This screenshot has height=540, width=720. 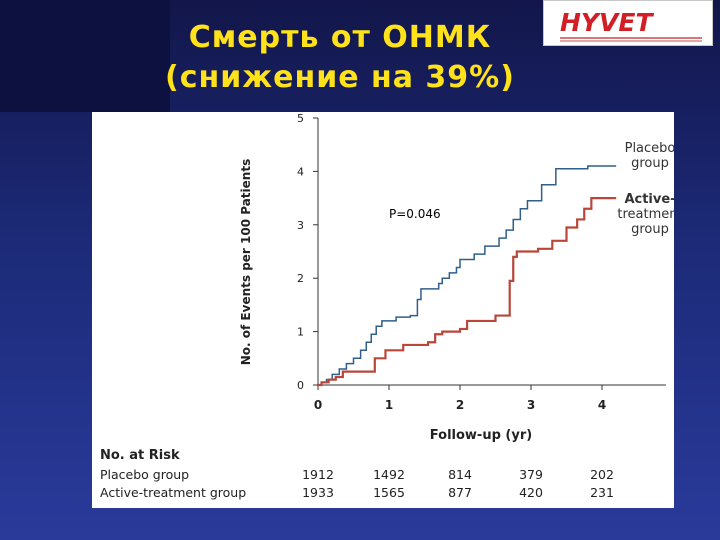 What do you see at coordinates (415, 214) in the screenshot?
I see `p-value-annotation: P=0.046` at bounding box center [415, 214].